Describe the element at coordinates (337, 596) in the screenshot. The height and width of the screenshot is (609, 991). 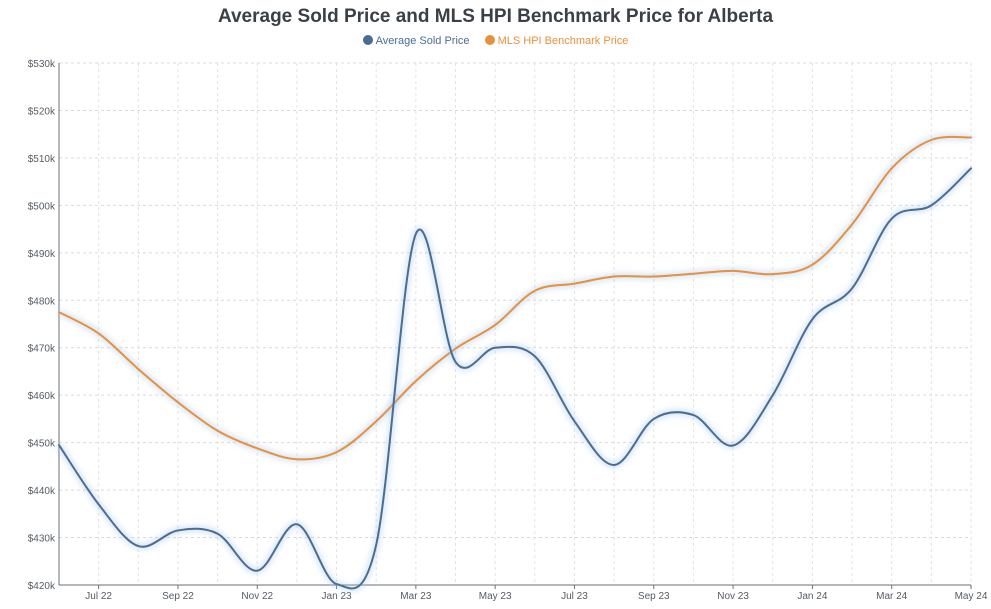
I see `x-tick-label: Jan 23` at that location.